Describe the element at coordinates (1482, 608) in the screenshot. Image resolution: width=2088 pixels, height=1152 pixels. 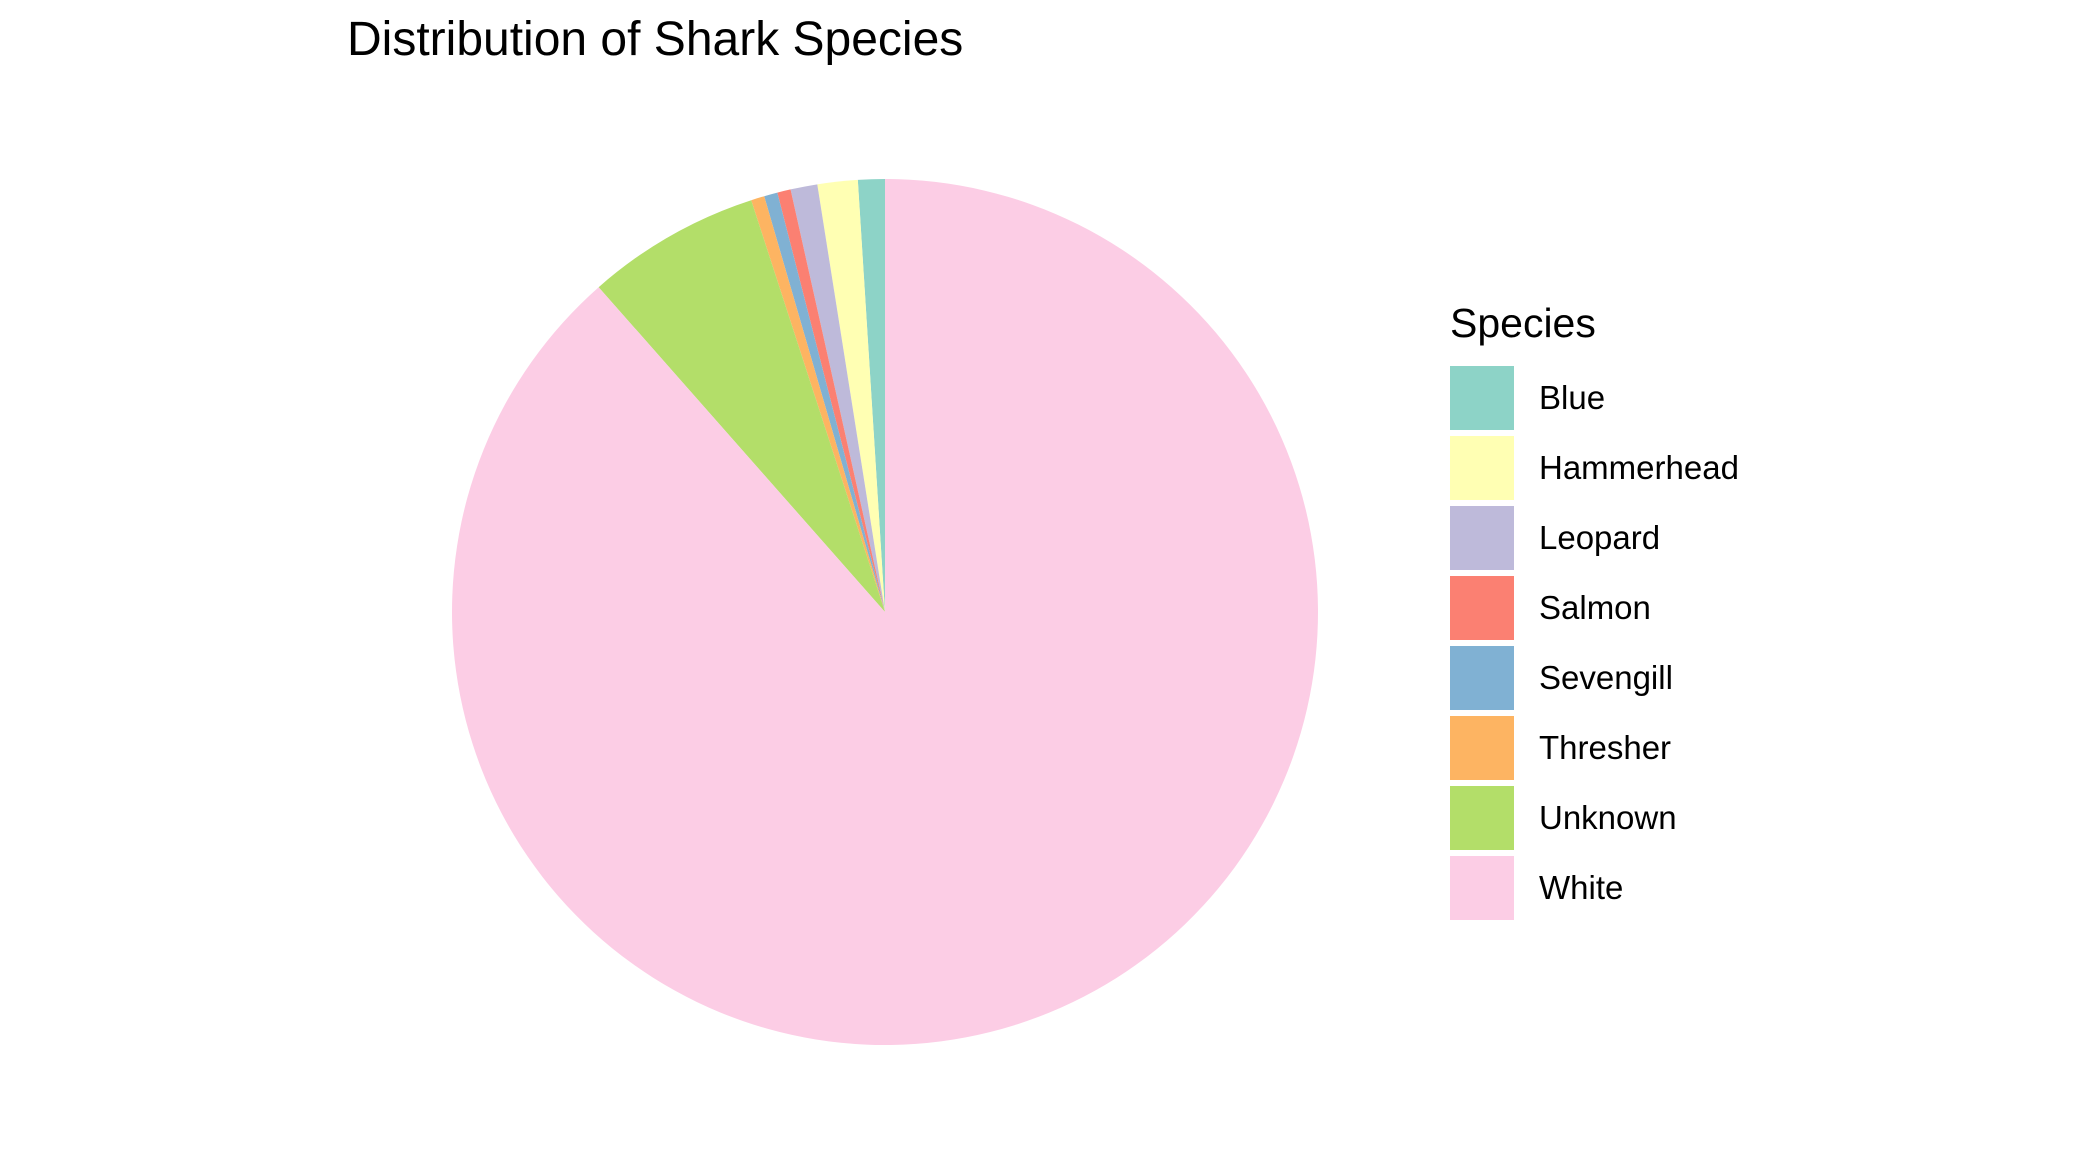
I see `legend-key-salmon` at that location.